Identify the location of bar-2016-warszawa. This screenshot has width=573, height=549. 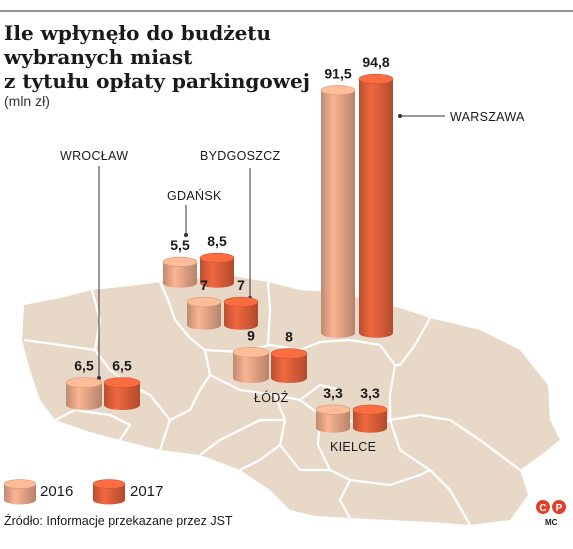
(338, 211).